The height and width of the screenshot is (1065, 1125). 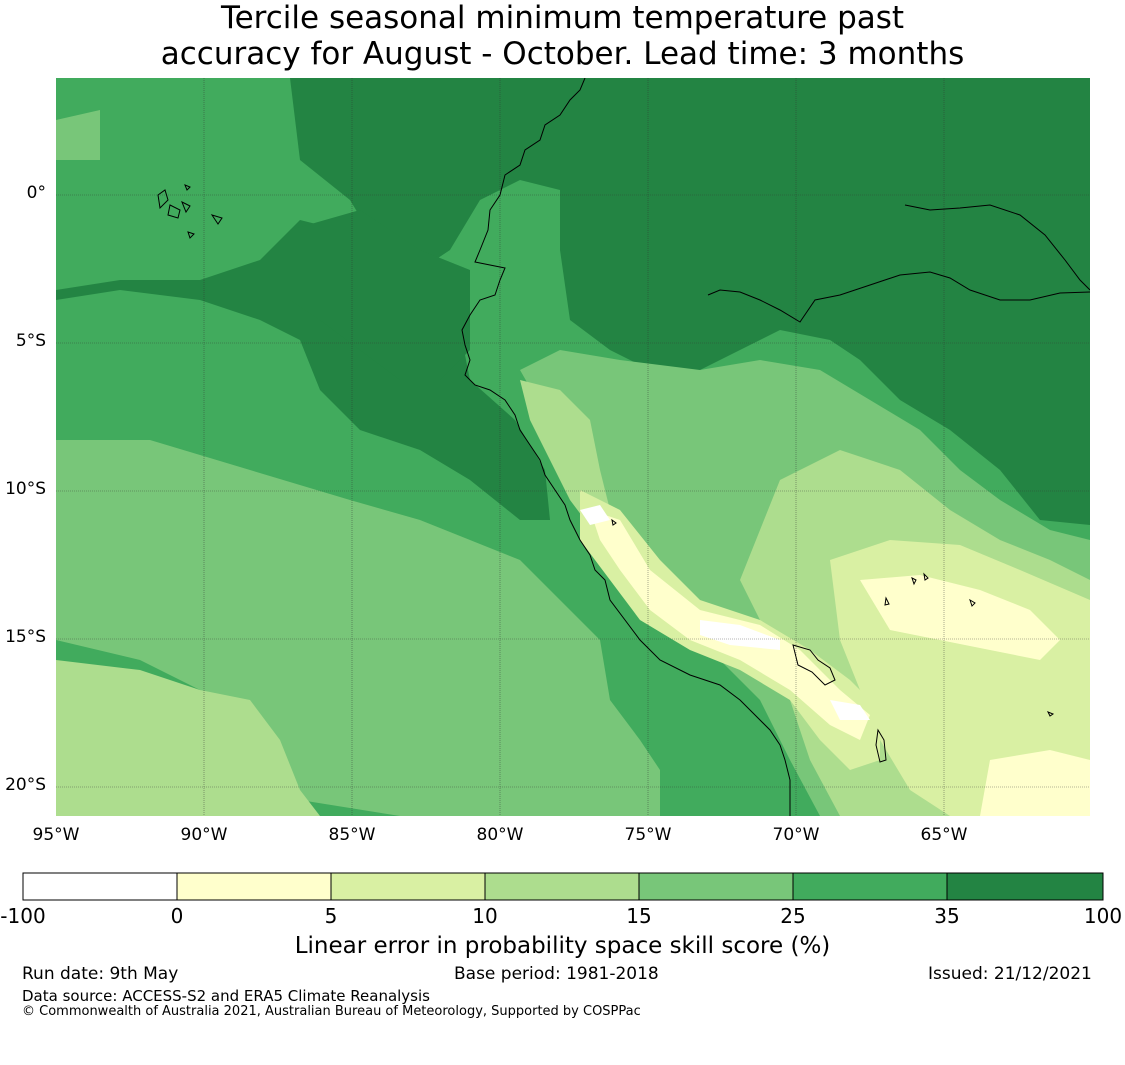 What do you see at coordinates (648, 835) in the screenshot?
I see `lon-label-75w: 75°W` at bounding box center [648, 835].